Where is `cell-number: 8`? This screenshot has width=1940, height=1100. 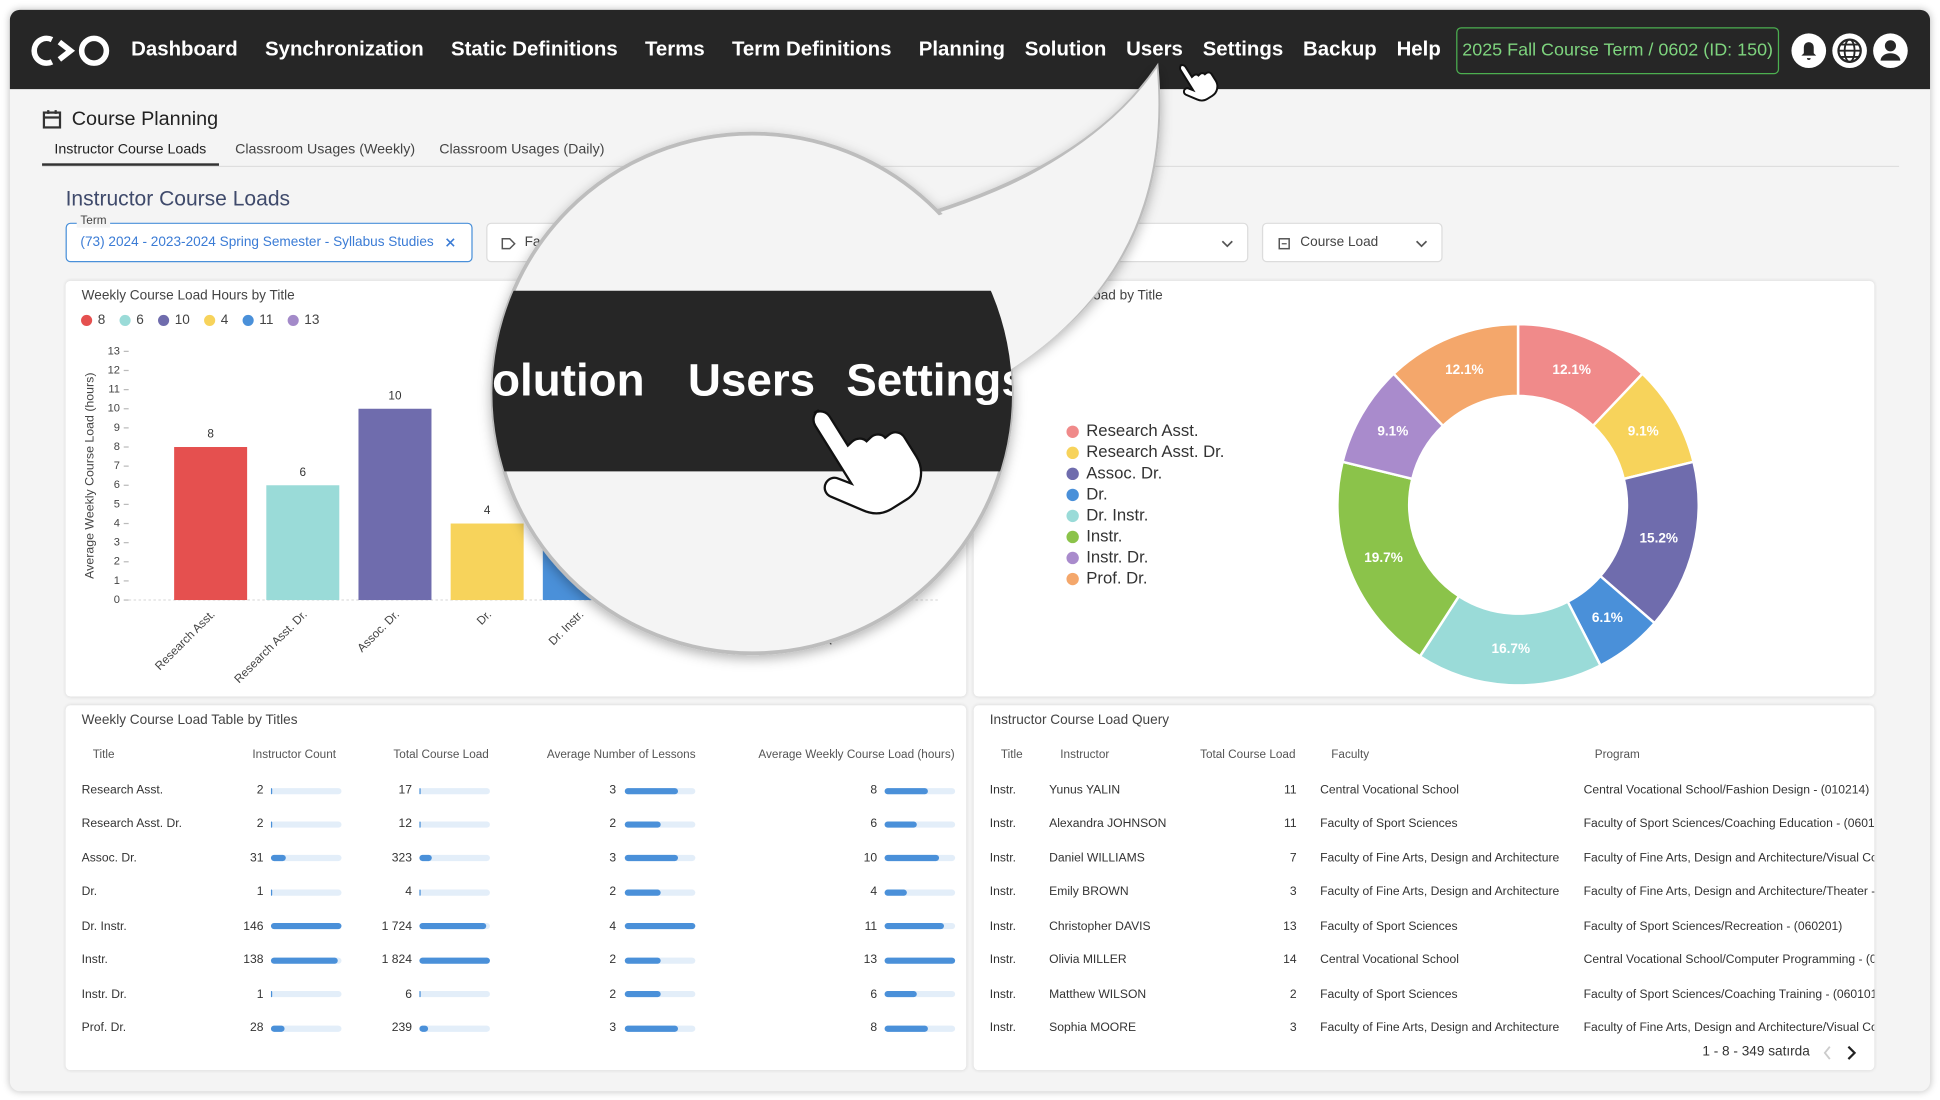 cell-number: 8 is located at coordinates (874, 790).